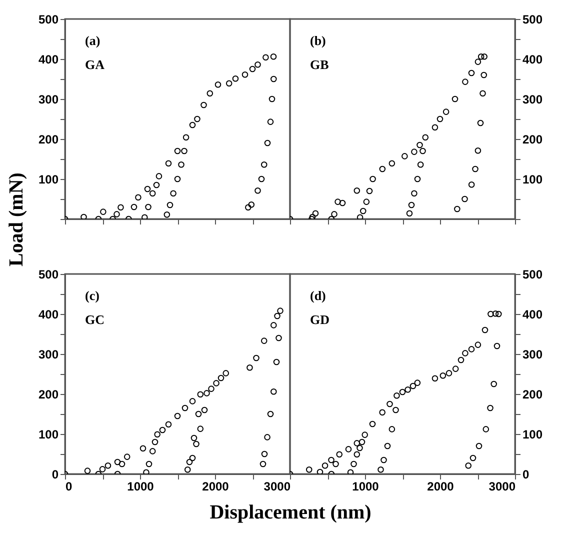  What do you see at coordinates (318, 40) in the screenshot?
I see `annotation: (b)` at bounding box center [318, 40].